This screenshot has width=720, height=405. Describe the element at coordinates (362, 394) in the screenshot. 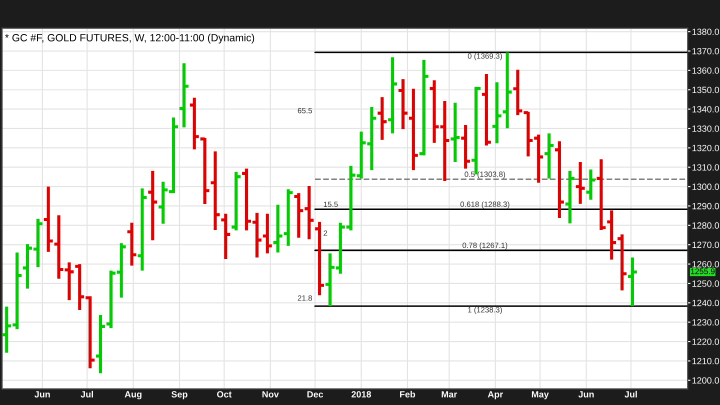

I see `x-tick-label: 2018` at that location.